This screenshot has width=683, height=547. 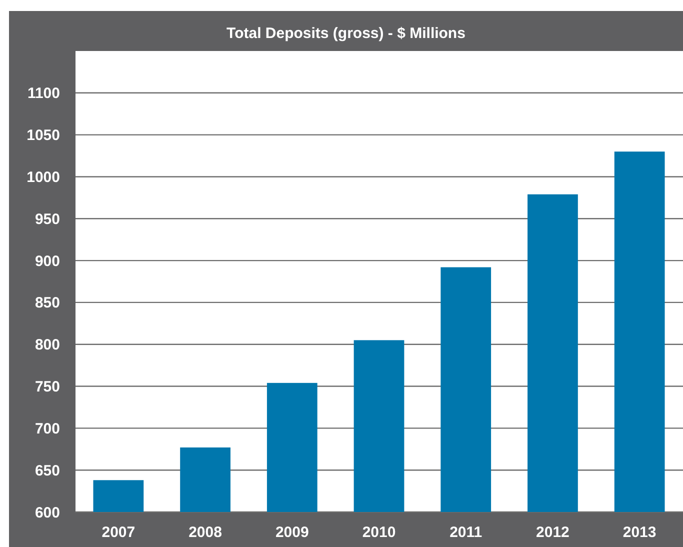 What do you see at coordinates (119, 532) in the screenshot?
I see `x-tick-label: 2007` at bounding box center [119, 532].